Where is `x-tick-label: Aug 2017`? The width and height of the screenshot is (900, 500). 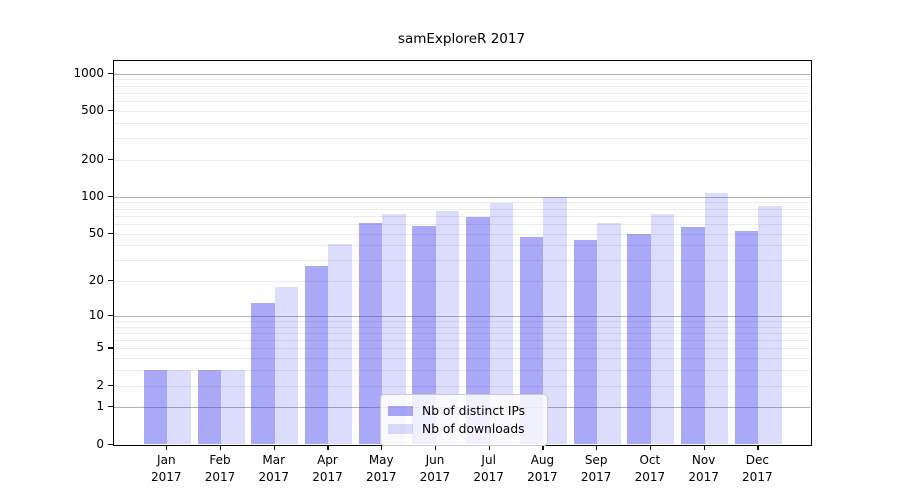
x-tick-label: Aug 2017 is located at coordinates (542, 468).